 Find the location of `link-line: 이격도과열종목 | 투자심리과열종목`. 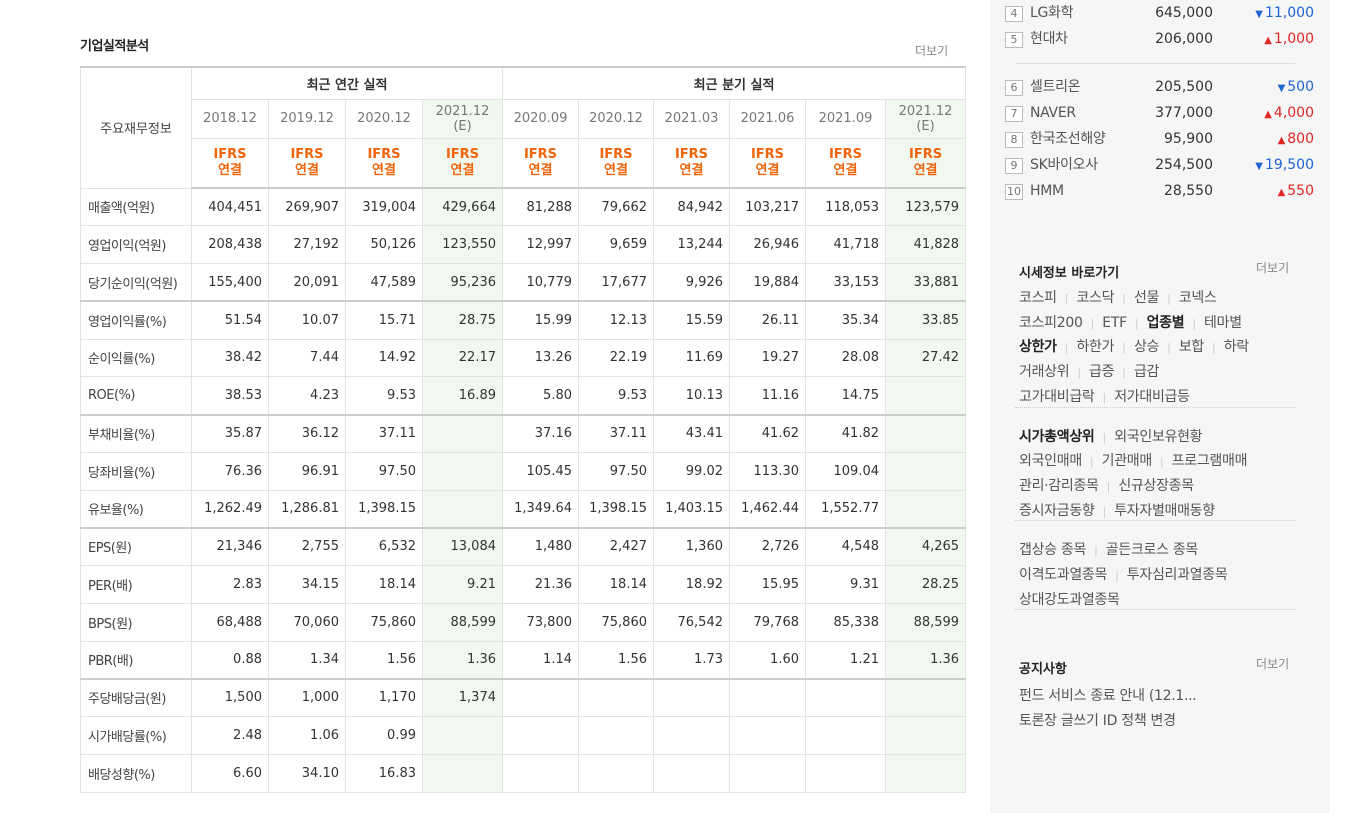

link-line: 이격도과열종목 | 투자심리과열종목 is located at coordinates (1123, 574).